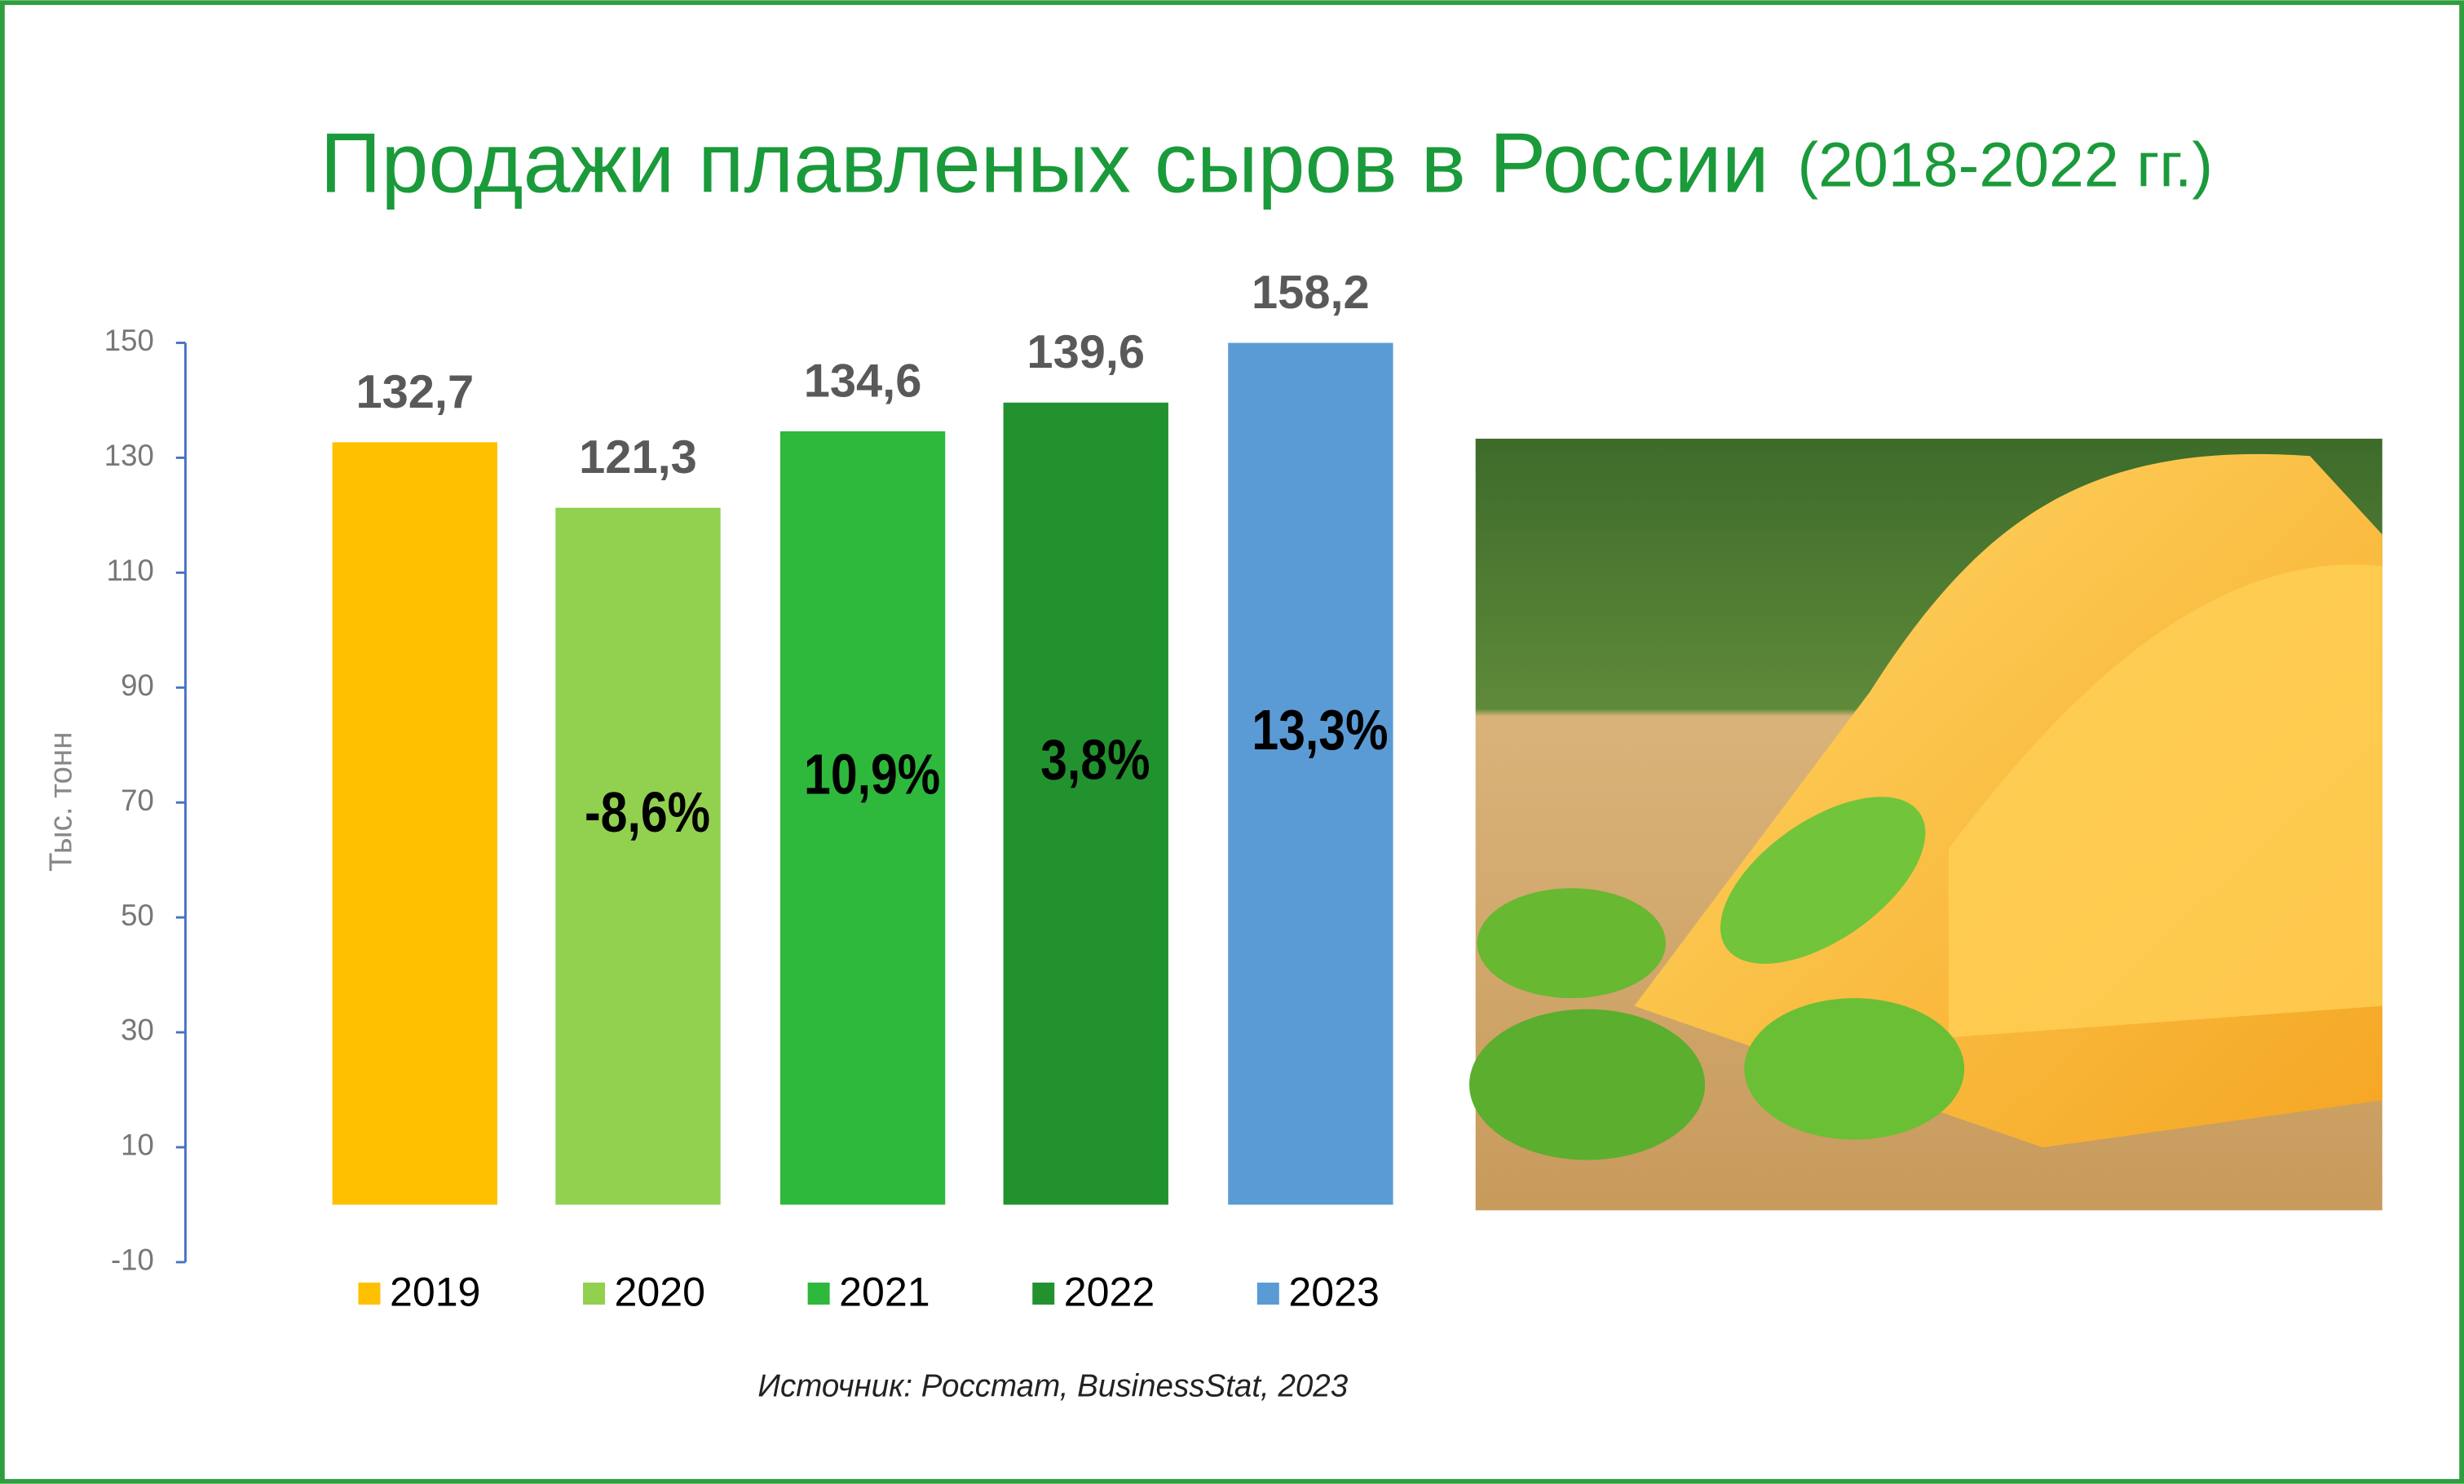 The width and height of the screenshot is (2464, 1484). Describe the element at coordinates (2006, 165) in the screenshot. I see `subtitle: (2018-2022 гг.)` at that location.